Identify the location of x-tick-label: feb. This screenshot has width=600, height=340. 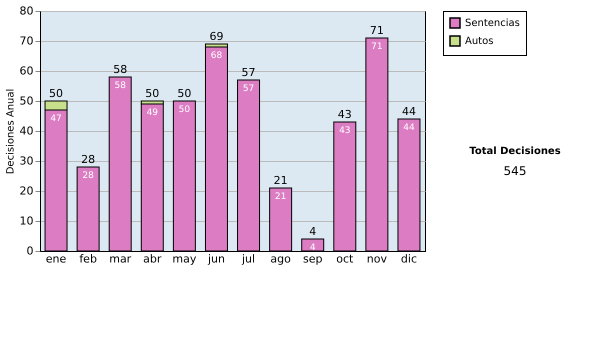
(88, 259).